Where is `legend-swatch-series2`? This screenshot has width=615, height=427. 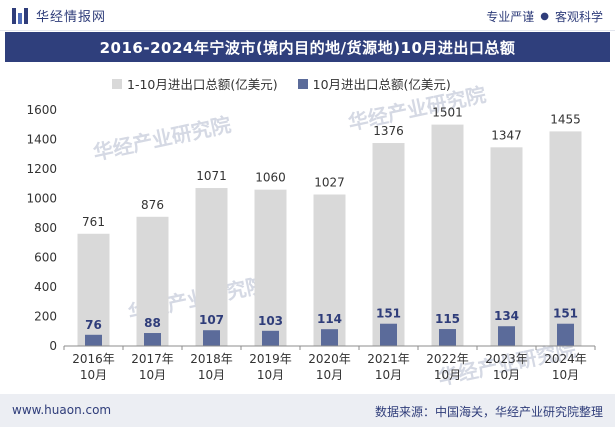 legend-swatch-series2 is located at coordinates (302, 83).